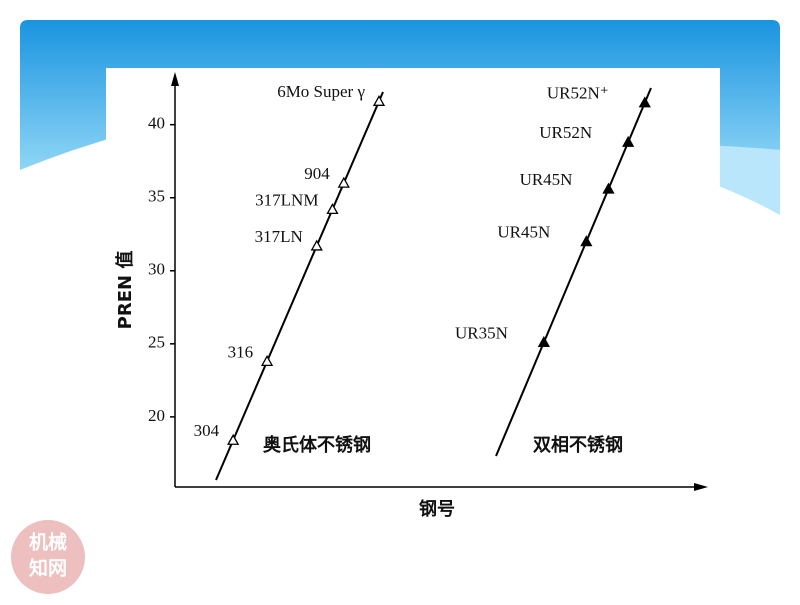 The width and height of the screenshot is (800, 605). I want to click on watermark-badge, so click(48, 557).